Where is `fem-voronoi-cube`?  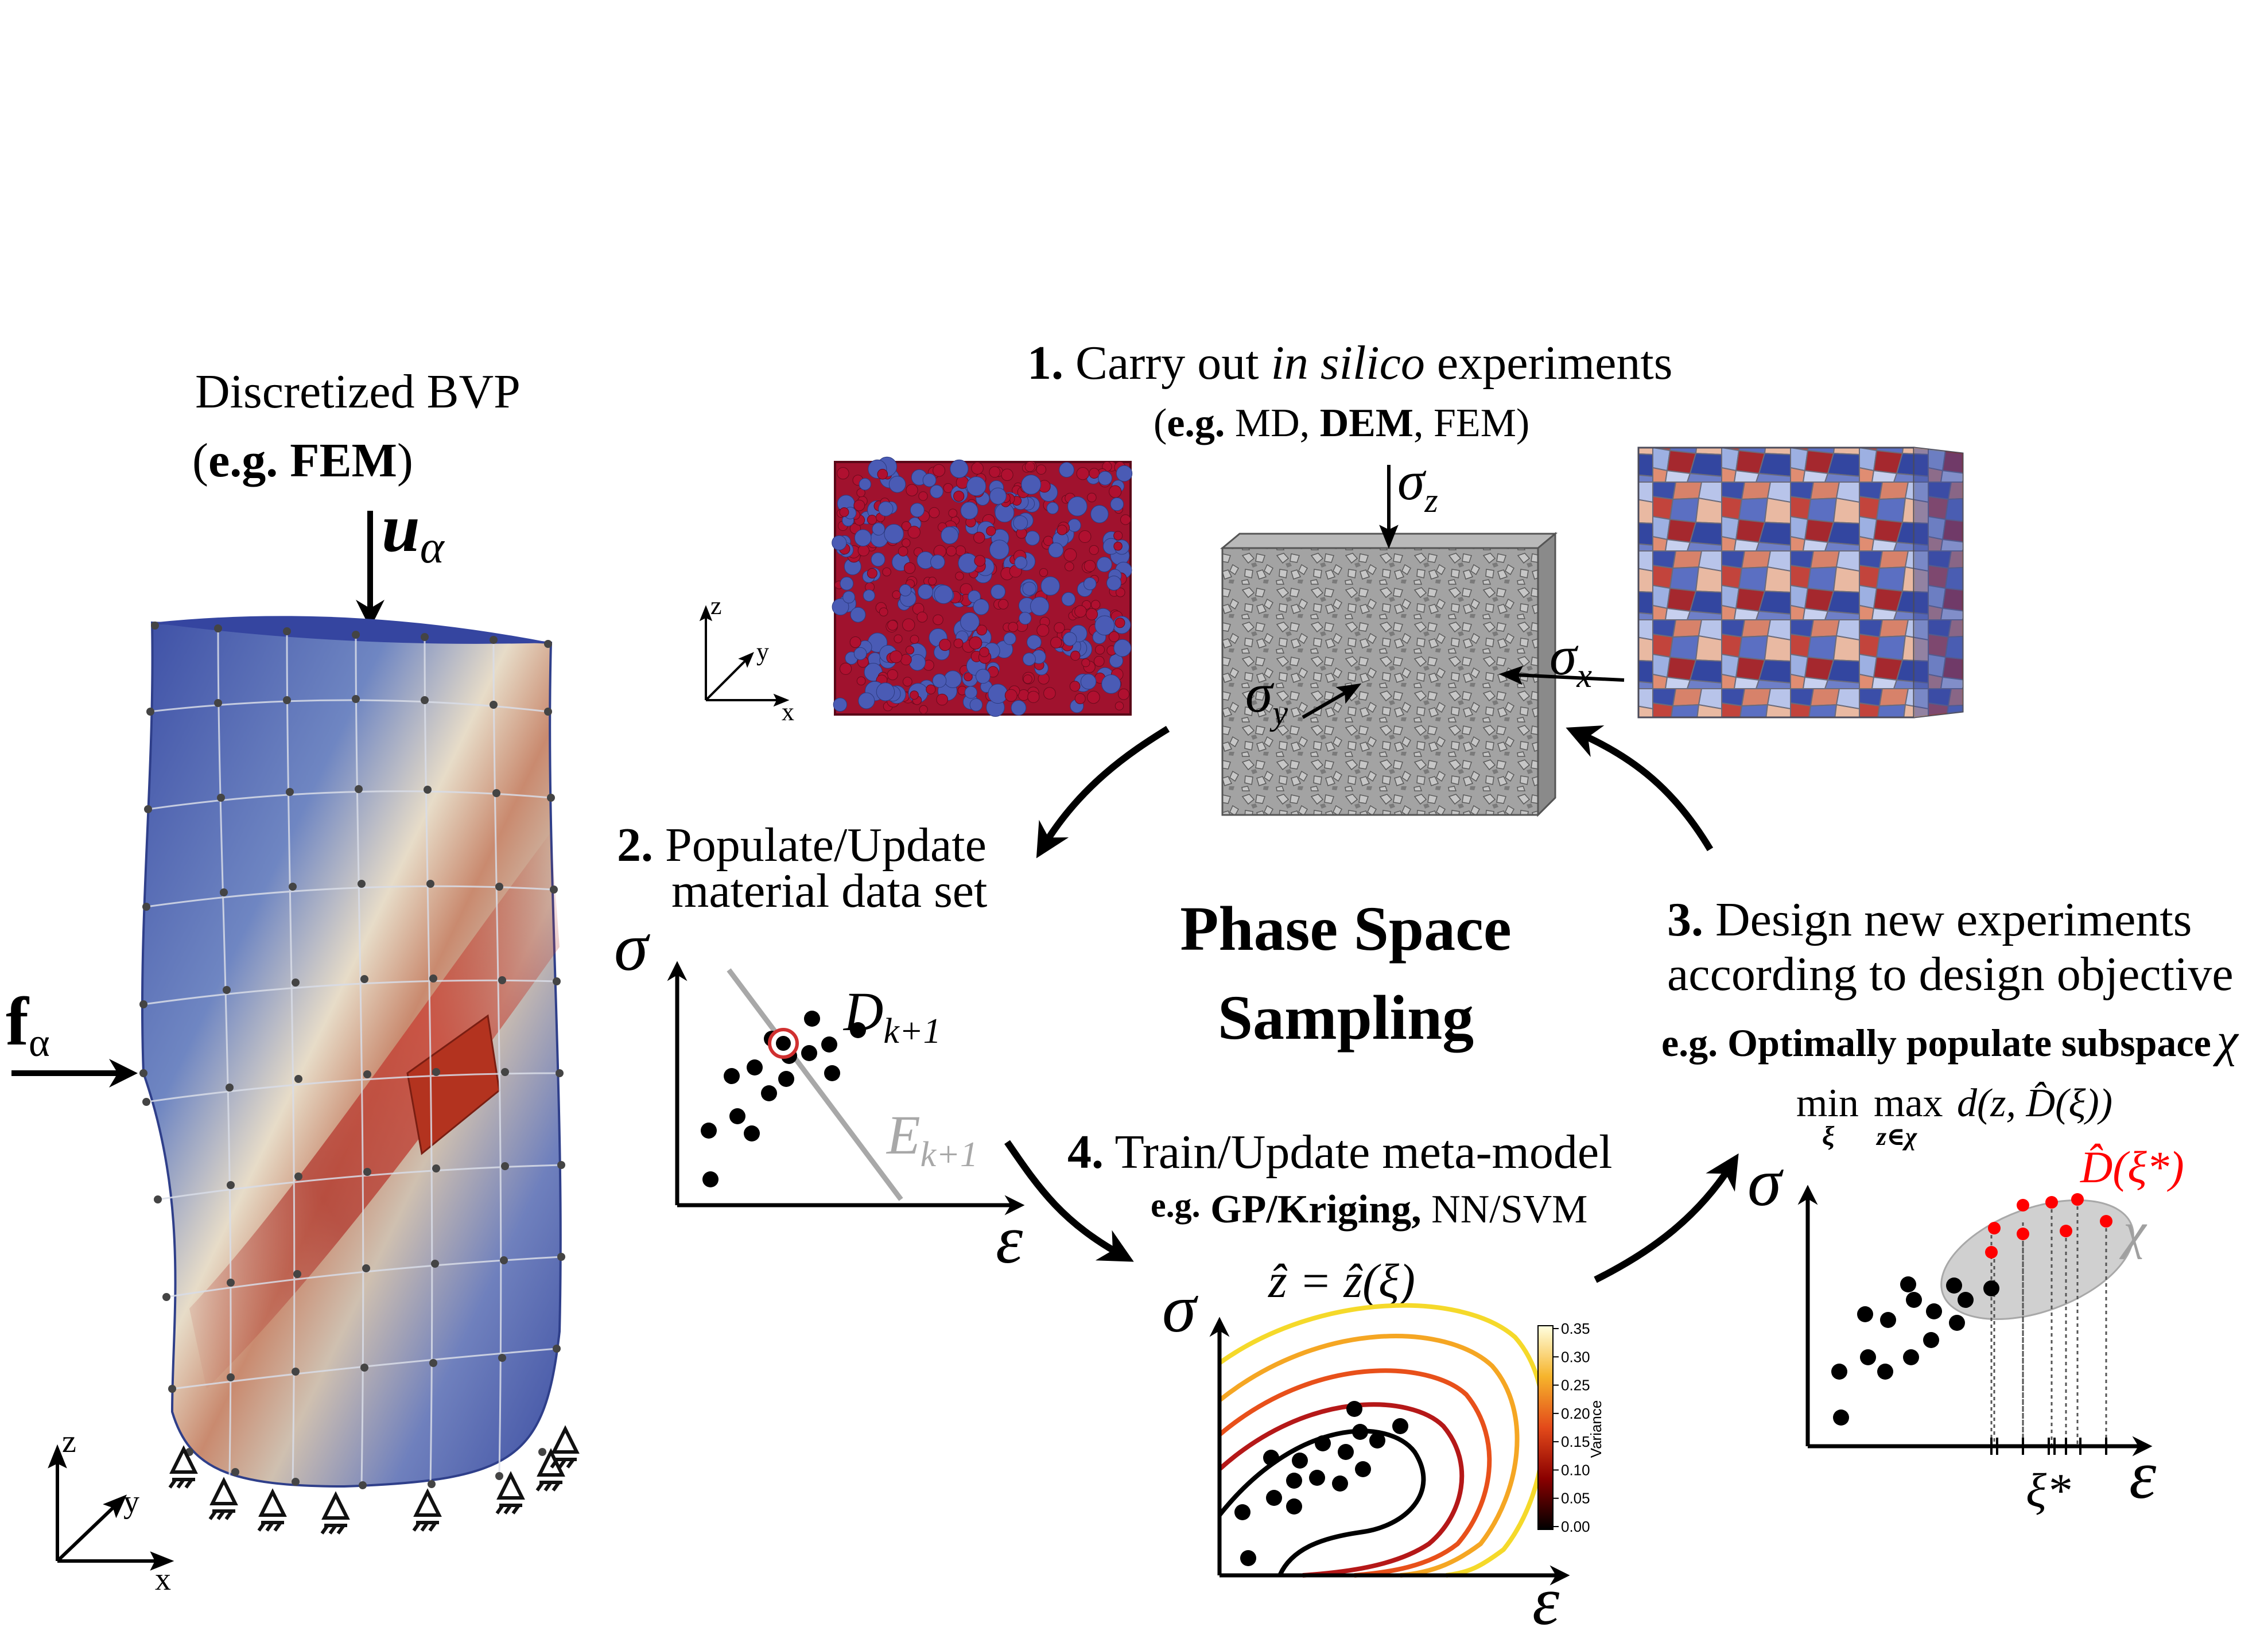
fem-voronoi-cube is located at coordinates (1800, 583).